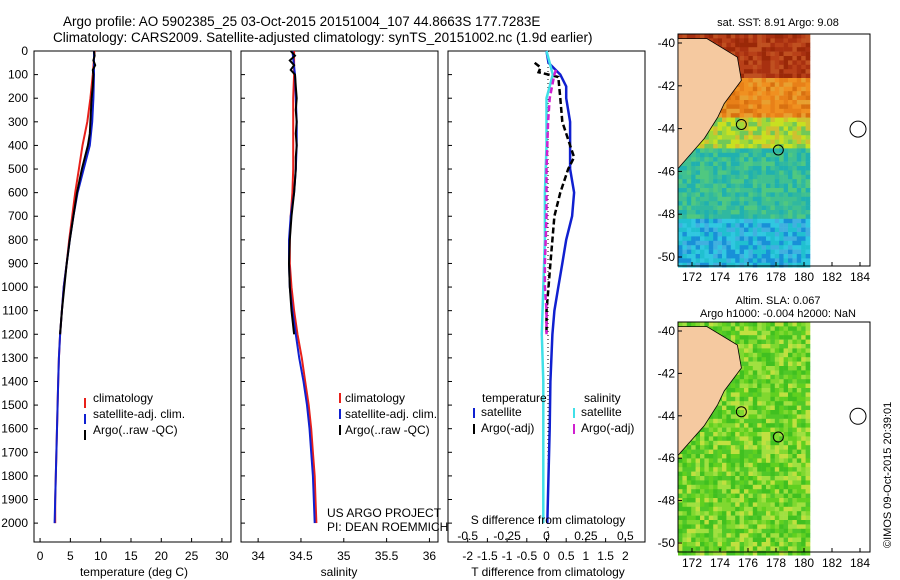 This screenshot has height=580, width=900. Describe the element at coordinates (501, 412) in the screenshot. I see `legend-t-satellite: satellite` at that location.